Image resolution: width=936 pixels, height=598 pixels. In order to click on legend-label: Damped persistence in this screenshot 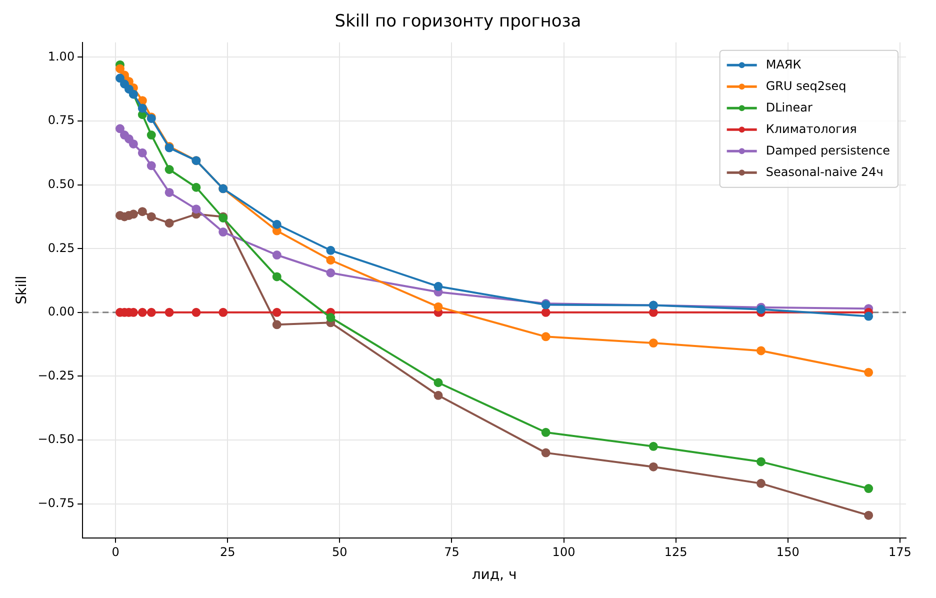, I will do `click(828, 150)`.